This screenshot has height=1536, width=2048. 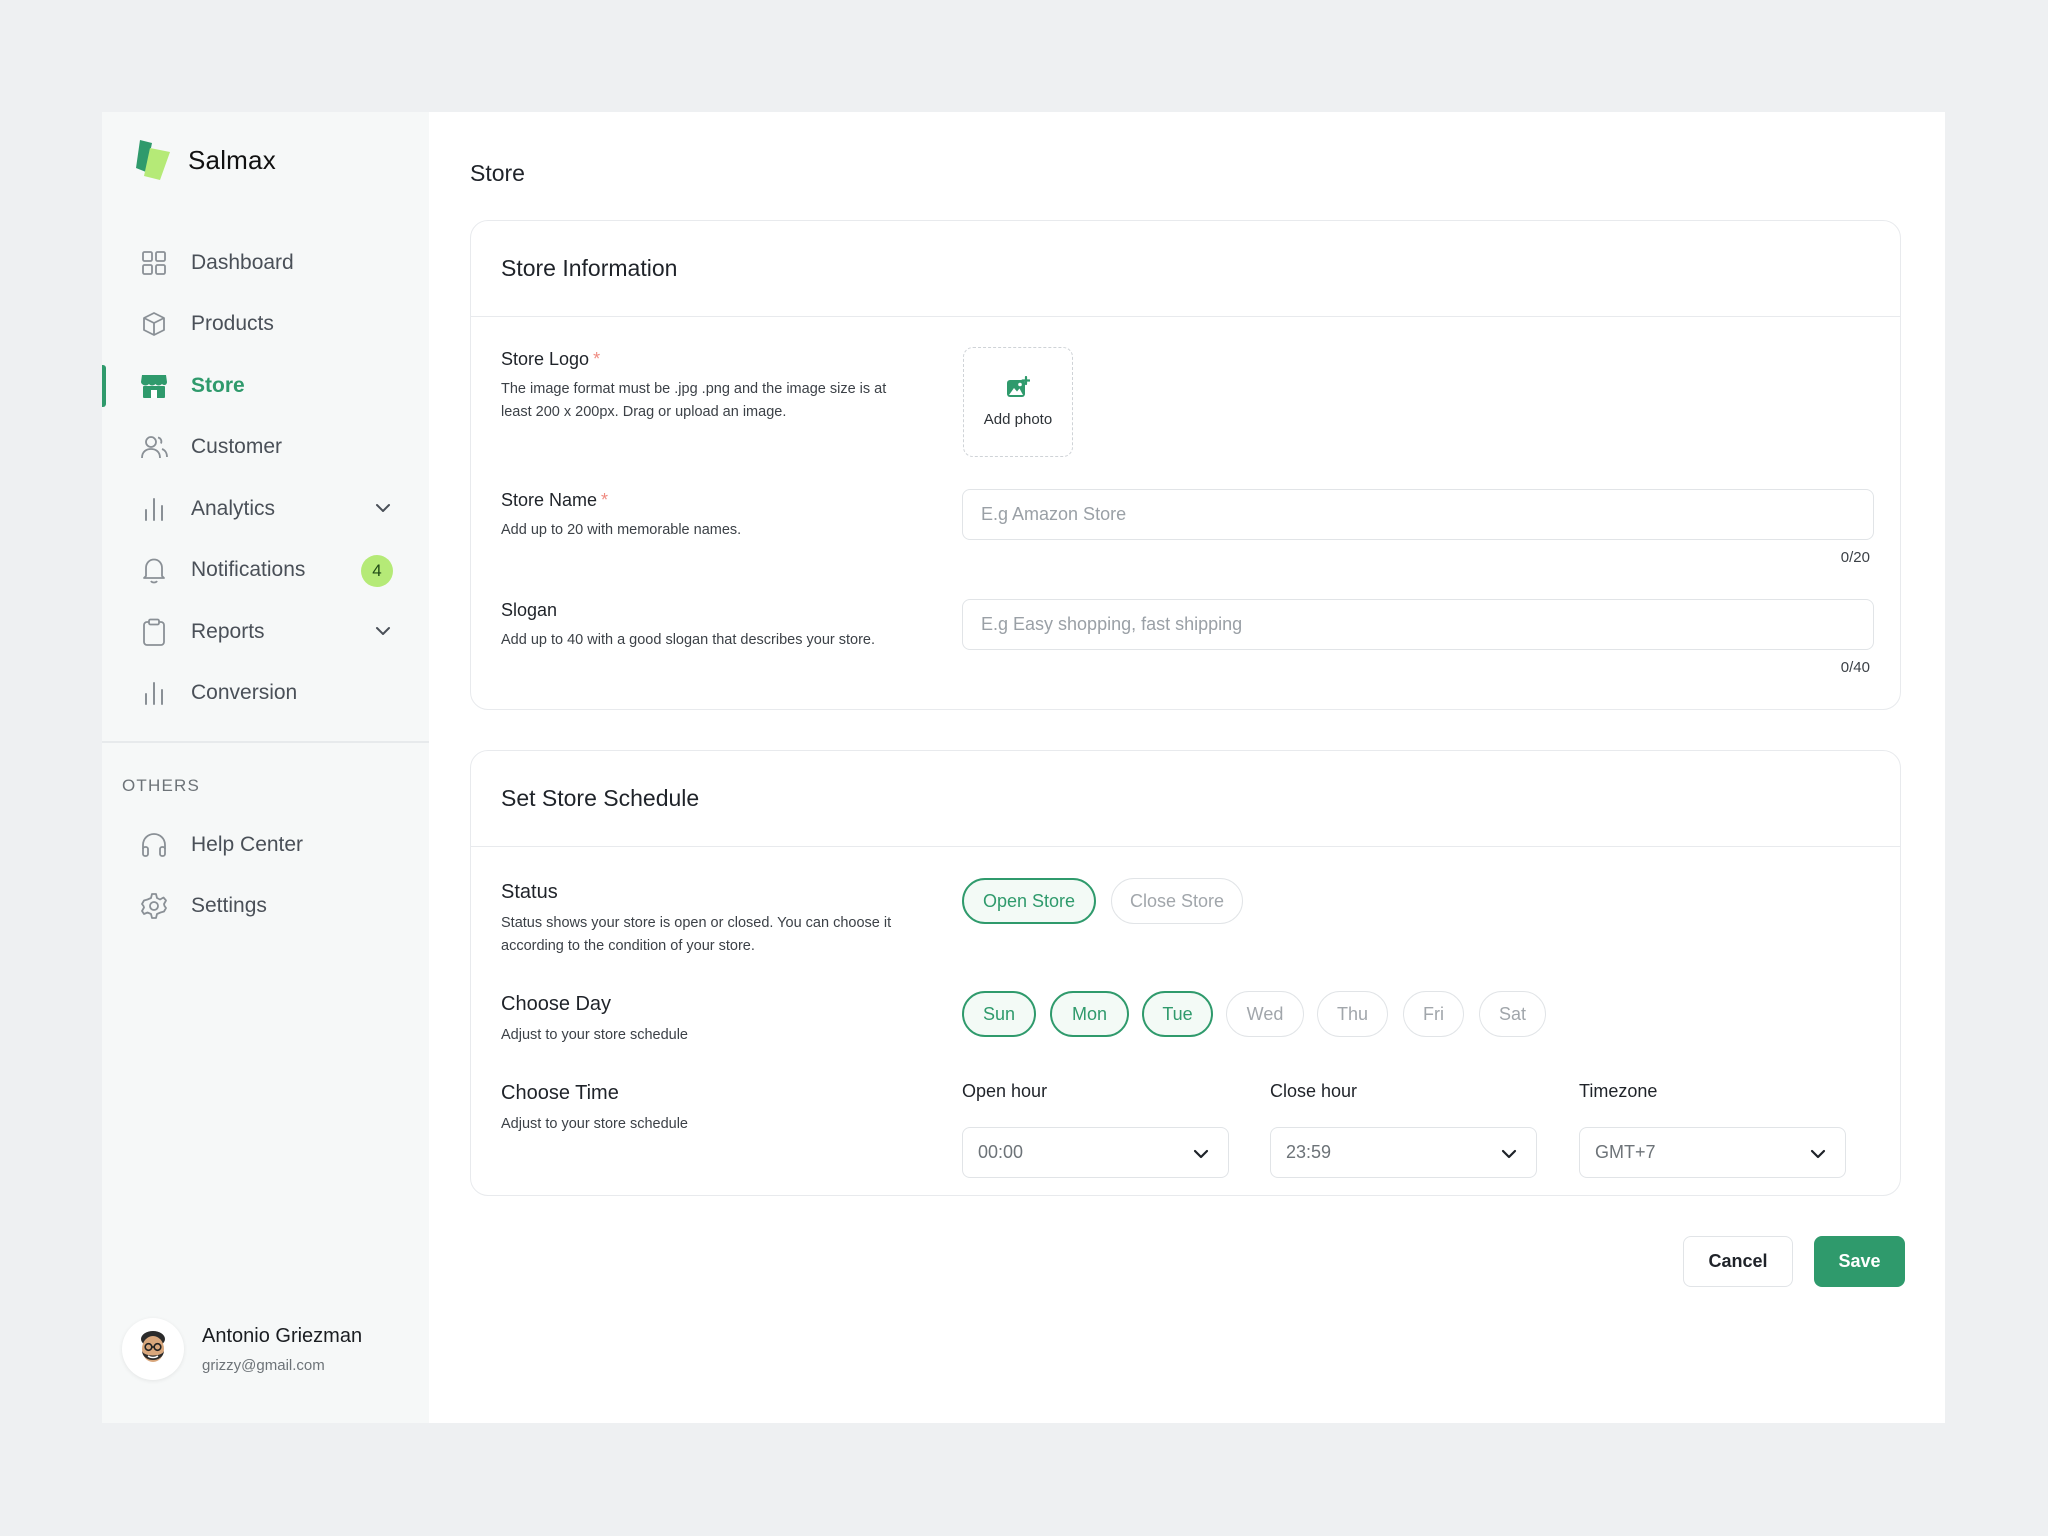 I want to click on day-sat-toggle: Sat, so click(x=1512, y=1014).